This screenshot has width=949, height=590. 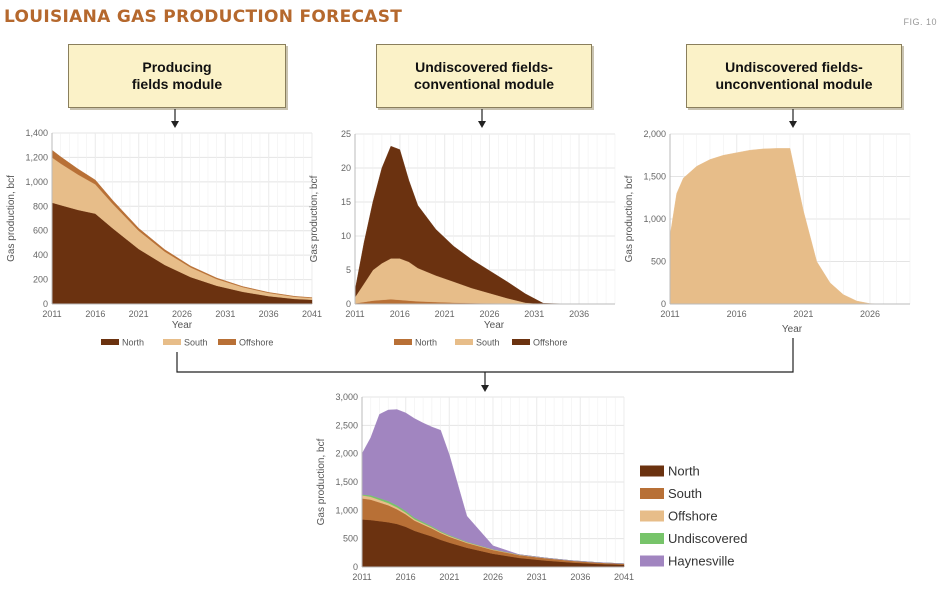 What do you see at coordinates (203, 17) in the screenshot?
I see `page-title: LOUISIANA GAS PRODUCTION FORECAST` at bounding box center [203, 17].